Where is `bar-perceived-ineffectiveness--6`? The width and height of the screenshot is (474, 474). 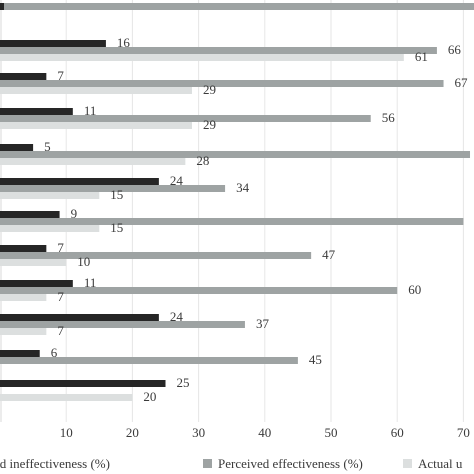 bar-perceived-ineffectiveness--6 is located at coordinates (30, 214).